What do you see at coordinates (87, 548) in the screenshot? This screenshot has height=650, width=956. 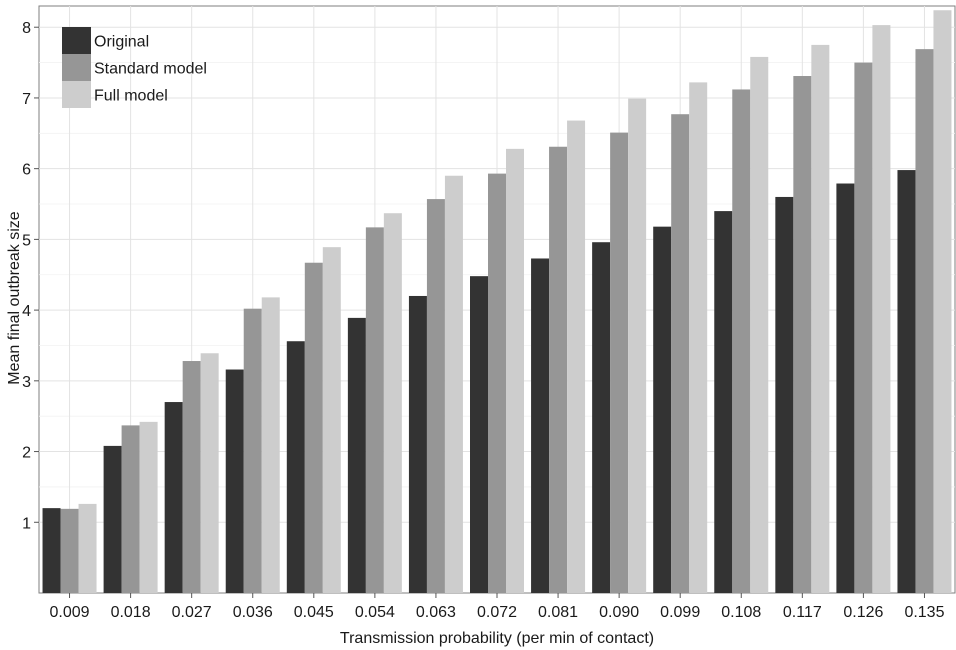 I see `bar-full-model-0.009` at bounding box center [87, 548].